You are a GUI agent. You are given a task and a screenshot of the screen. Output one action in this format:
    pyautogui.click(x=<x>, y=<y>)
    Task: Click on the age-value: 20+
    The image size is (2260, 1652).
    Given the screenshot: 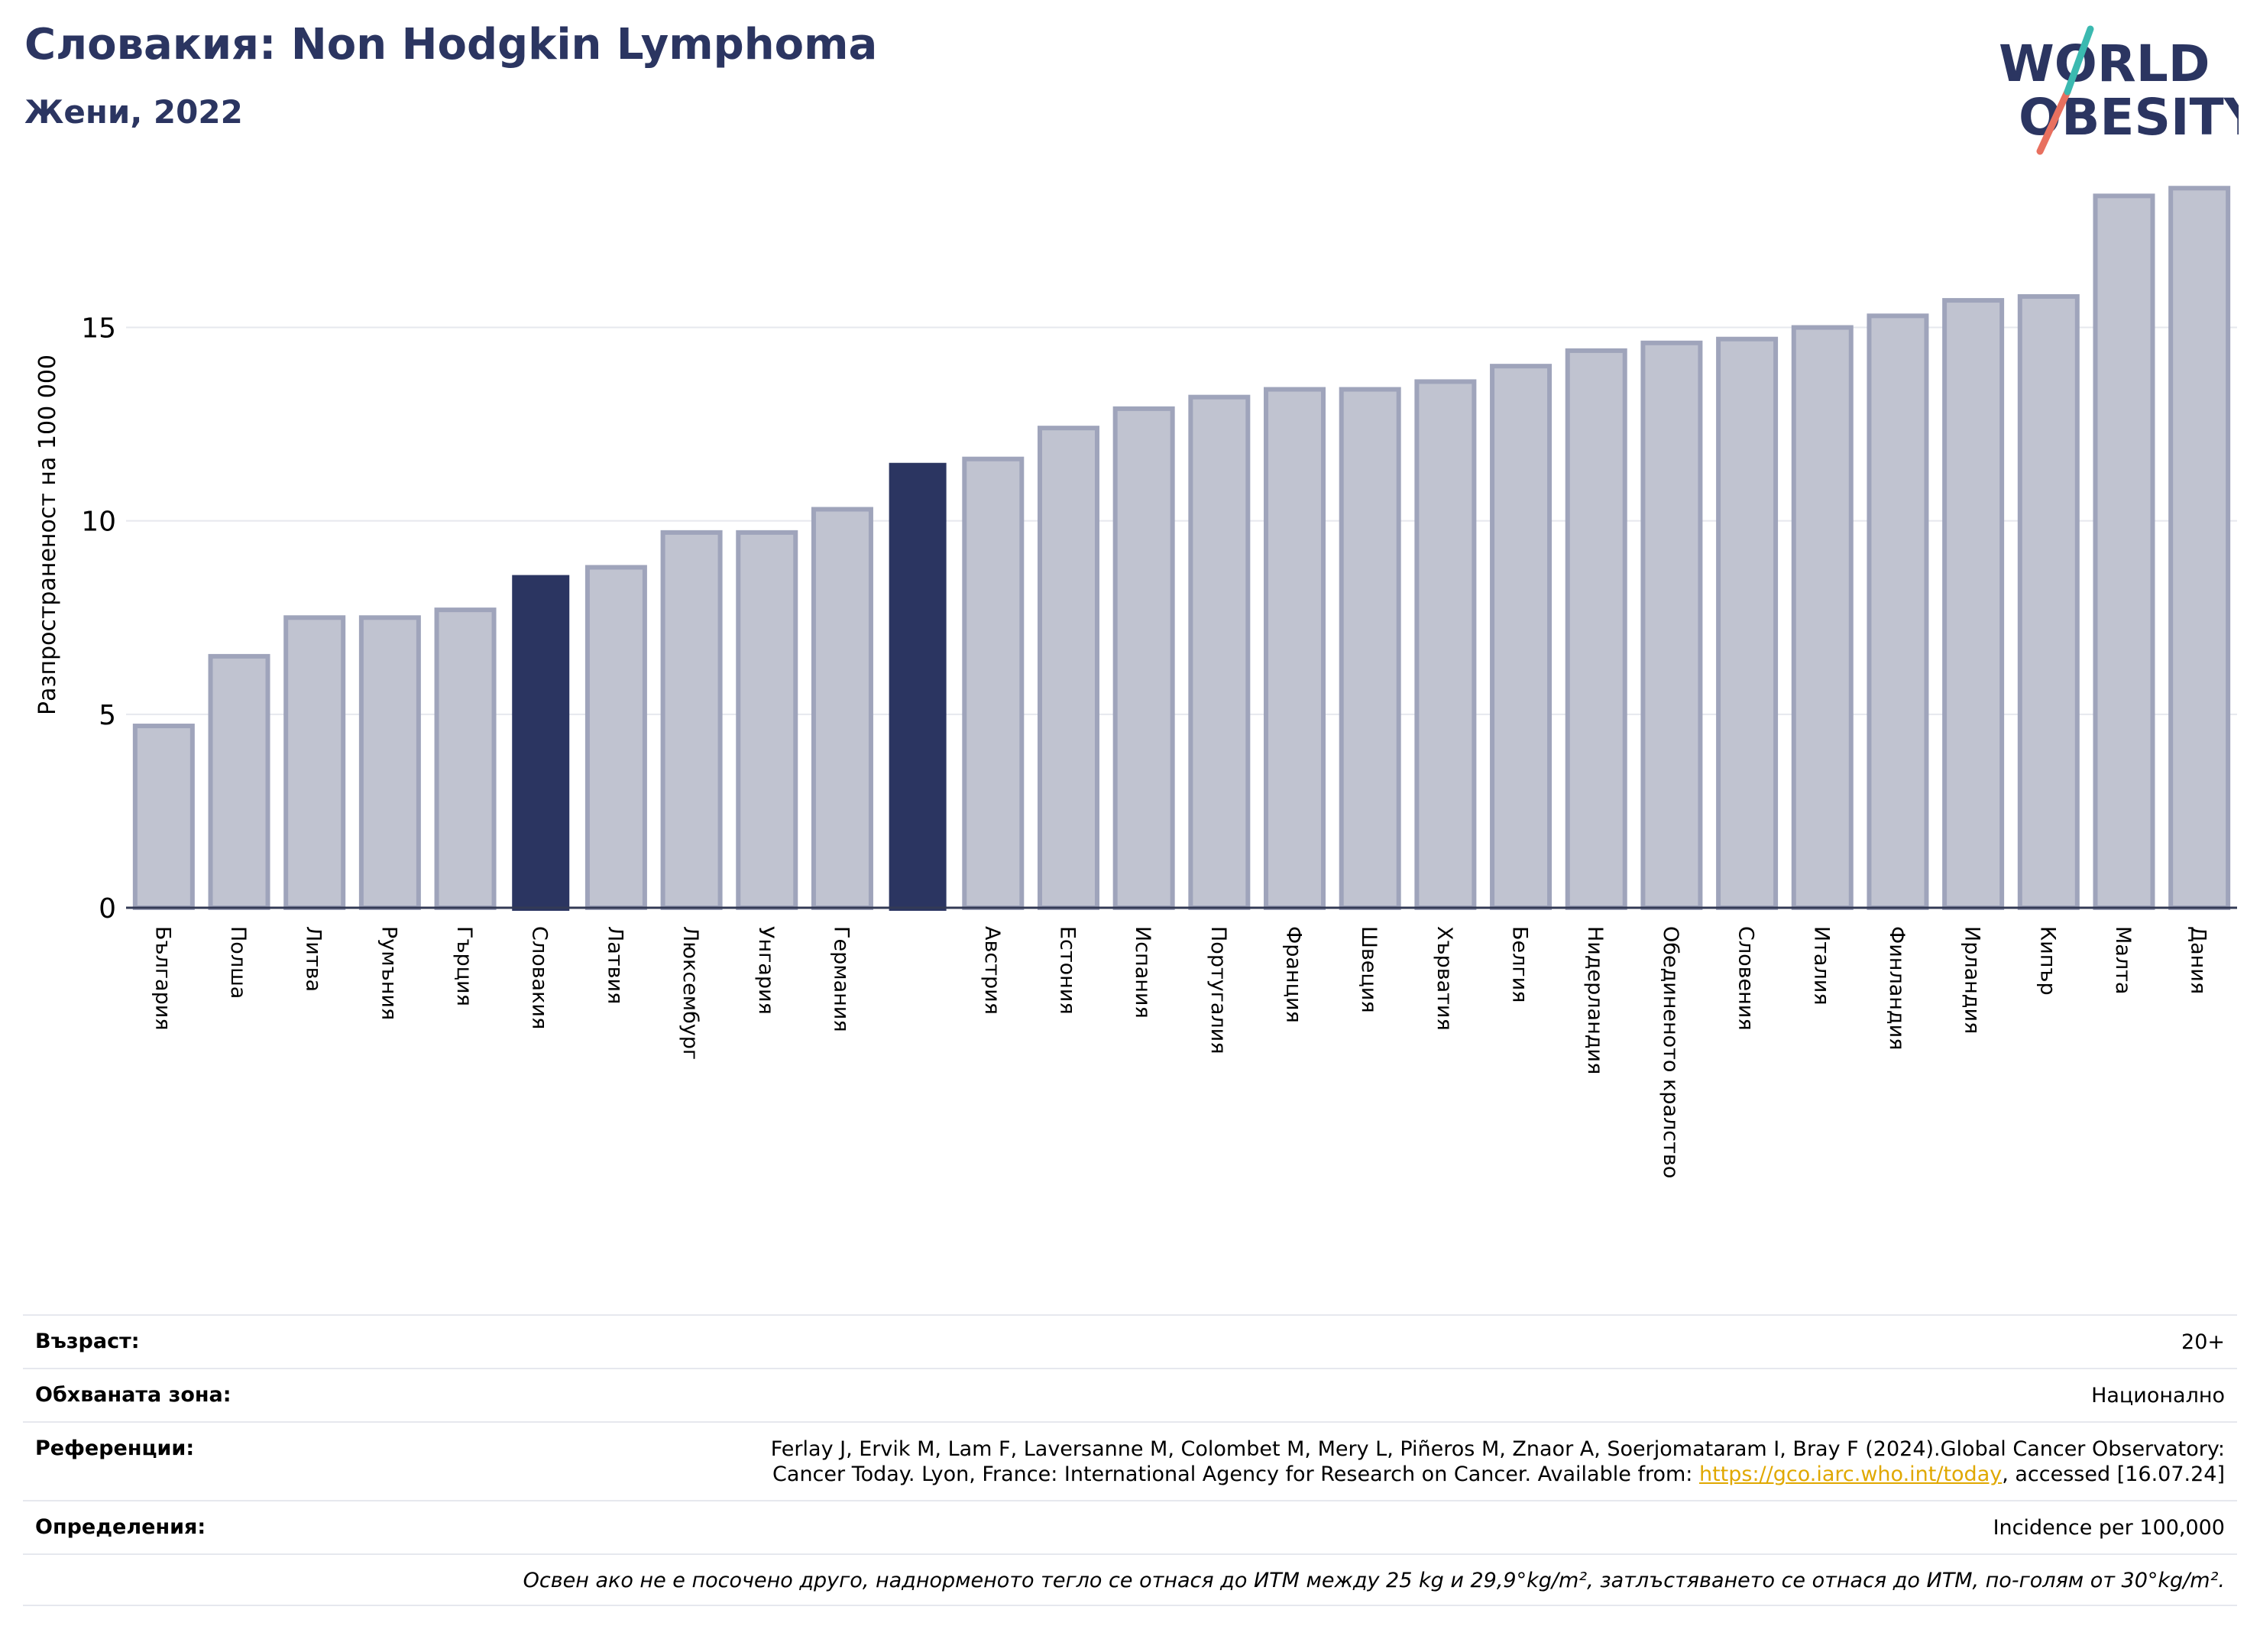 What is the action you would take?
    pyautogui.click(x=2203, y=1342)
    